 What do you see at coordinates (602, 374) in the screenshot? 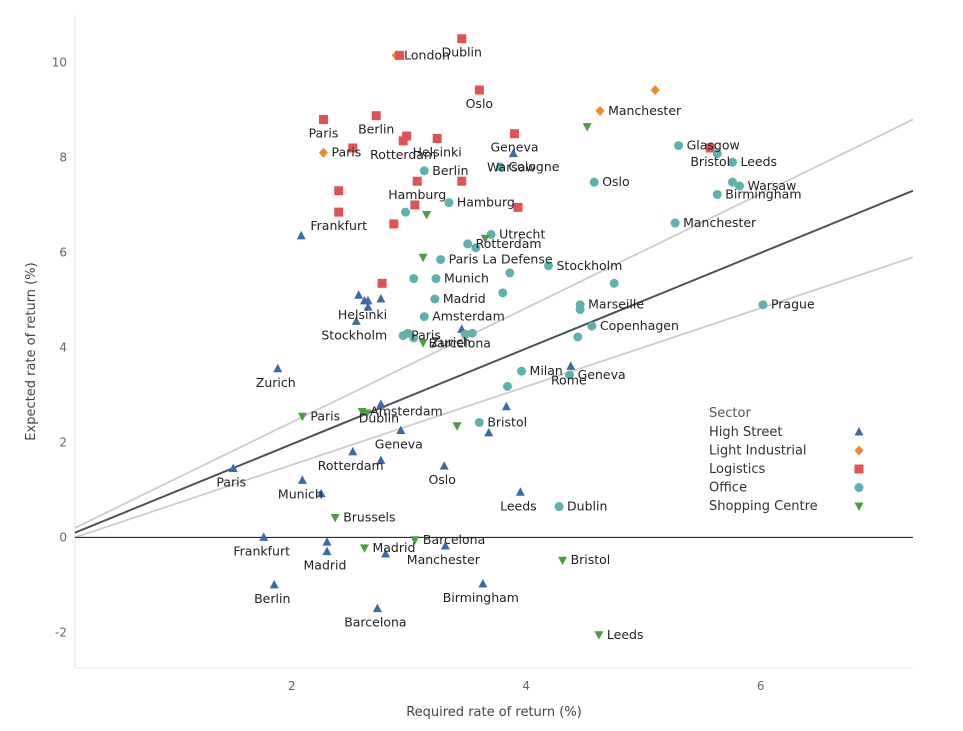
I see `point-label: Geneva` at bounding box center [602, 374].